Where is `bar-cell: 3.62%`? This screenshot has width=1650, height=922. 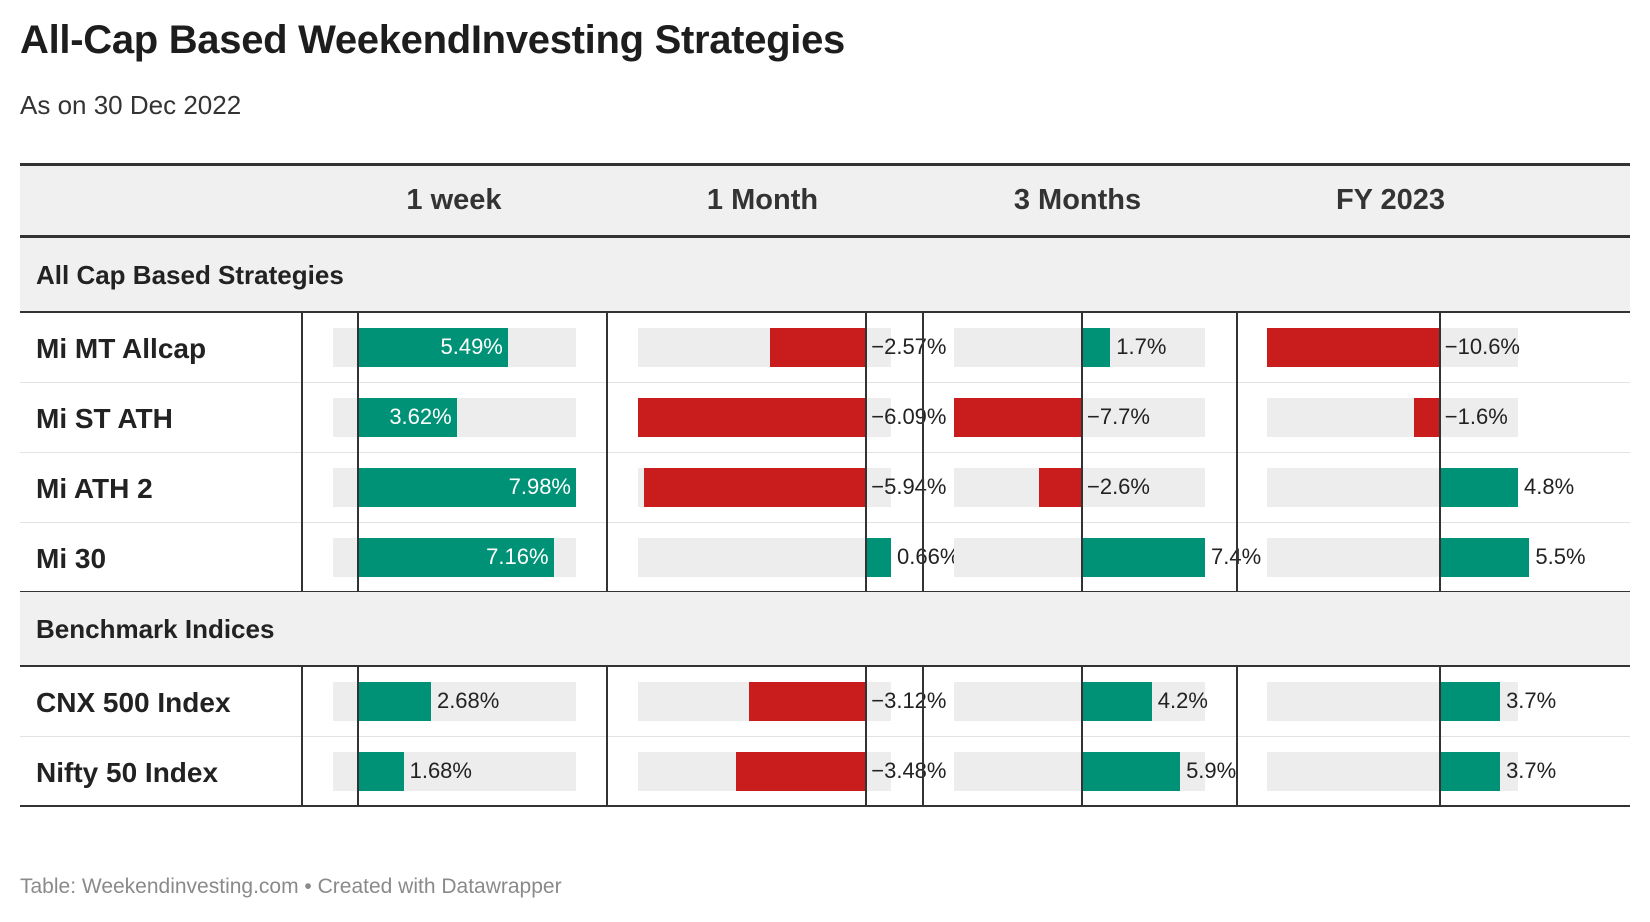
bar-cell: 3.62% is located at coordinates (825, 417).